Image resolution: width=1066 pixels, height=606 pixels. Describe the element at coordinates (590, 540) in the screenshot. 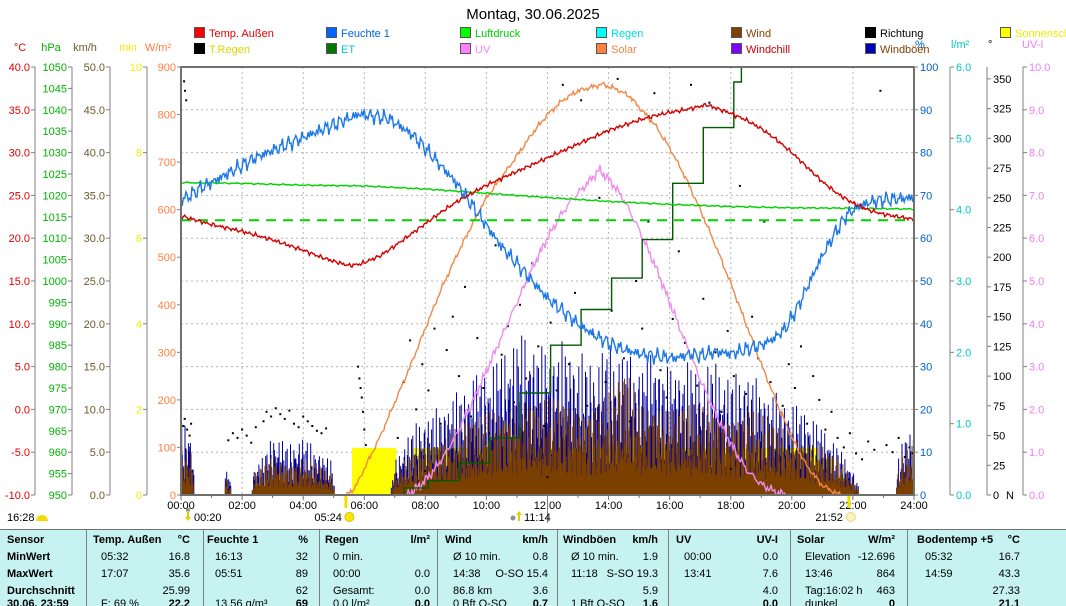

I see `column-header: Windböen` at that location.